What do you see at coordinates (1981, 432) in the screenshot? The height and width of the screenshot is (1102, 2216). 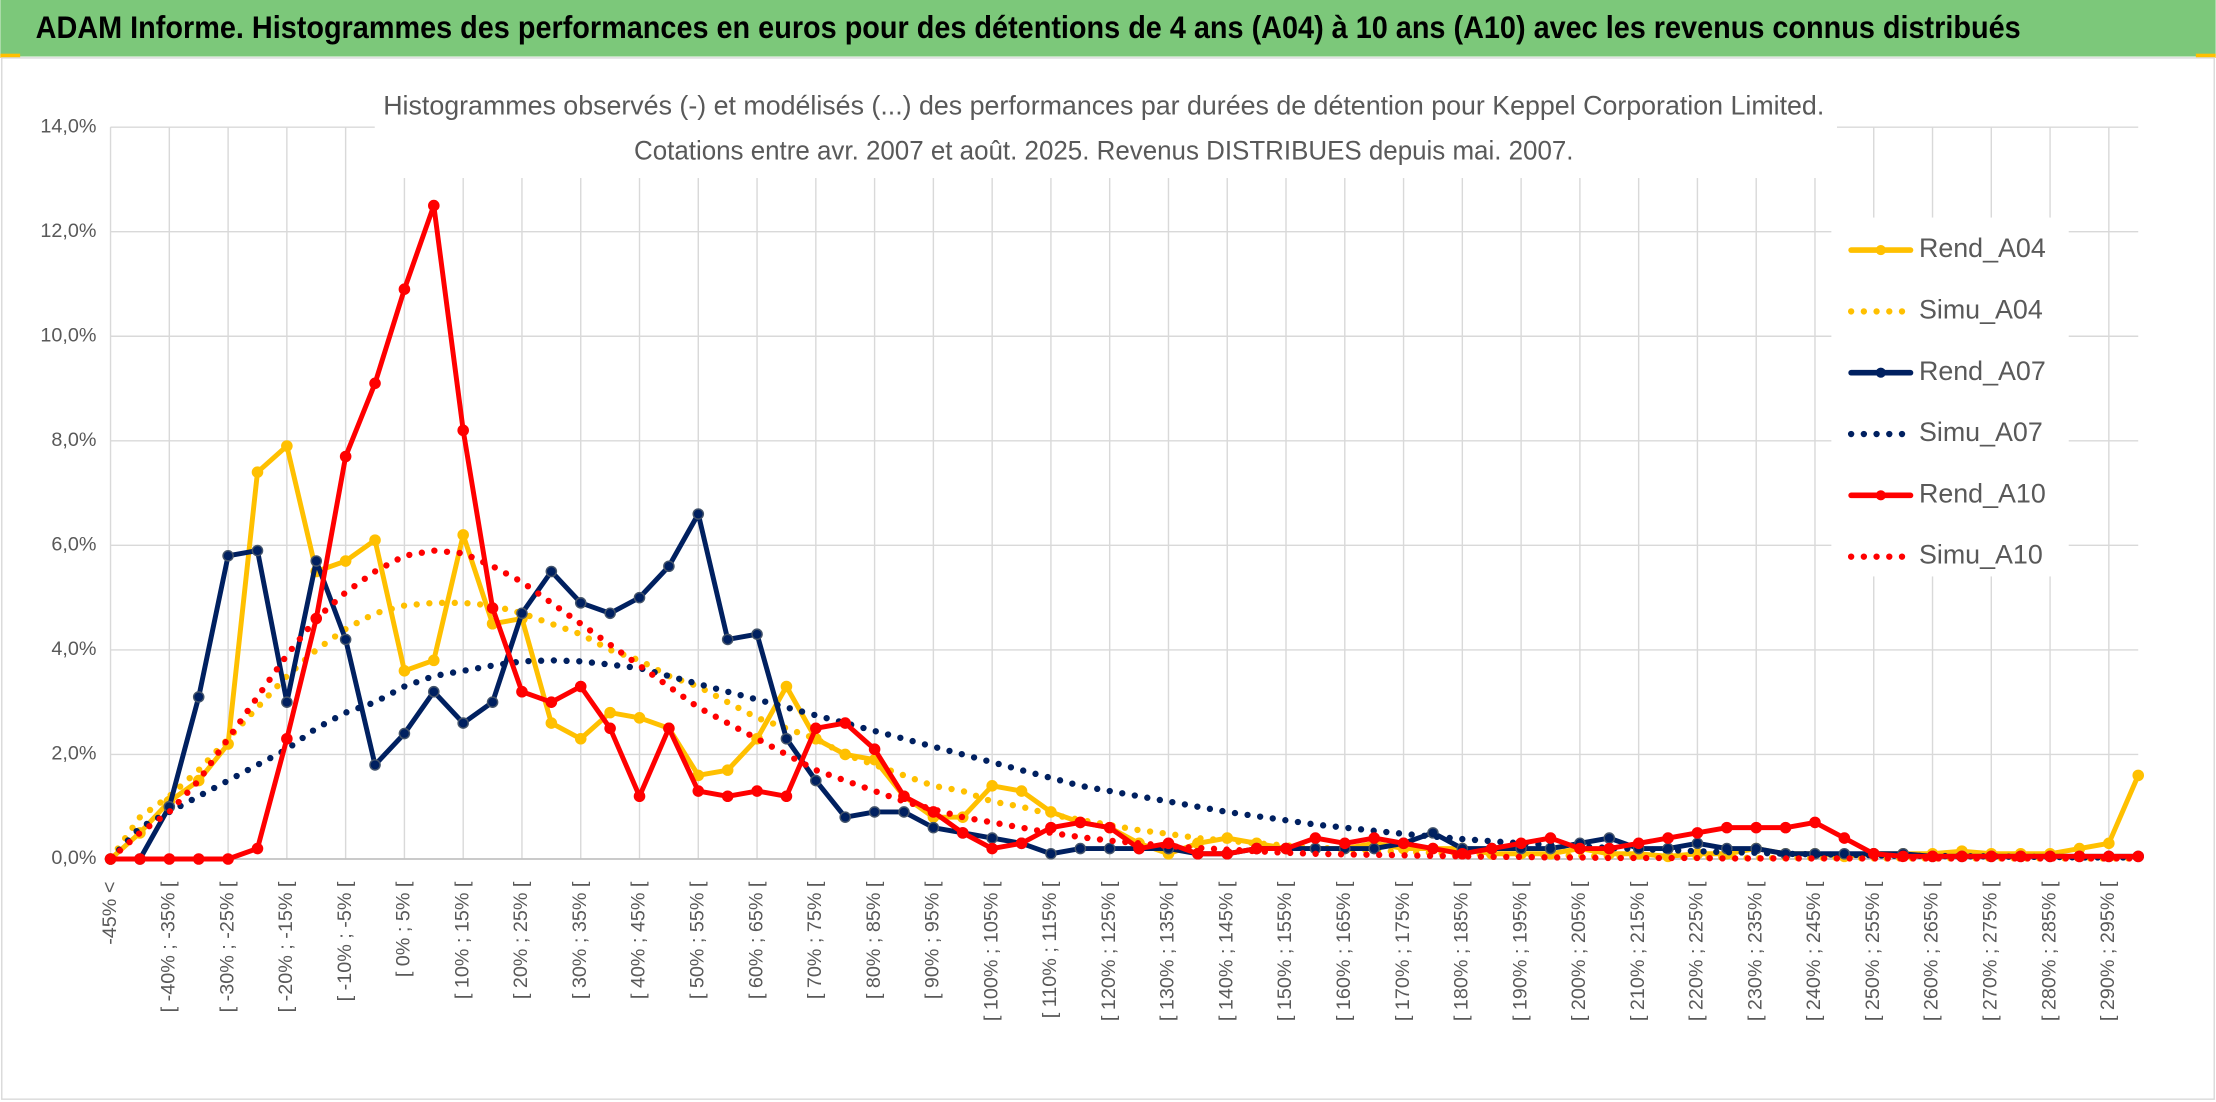 I see `legend-label: Simu_A07` at bounding box center [1981, 432].